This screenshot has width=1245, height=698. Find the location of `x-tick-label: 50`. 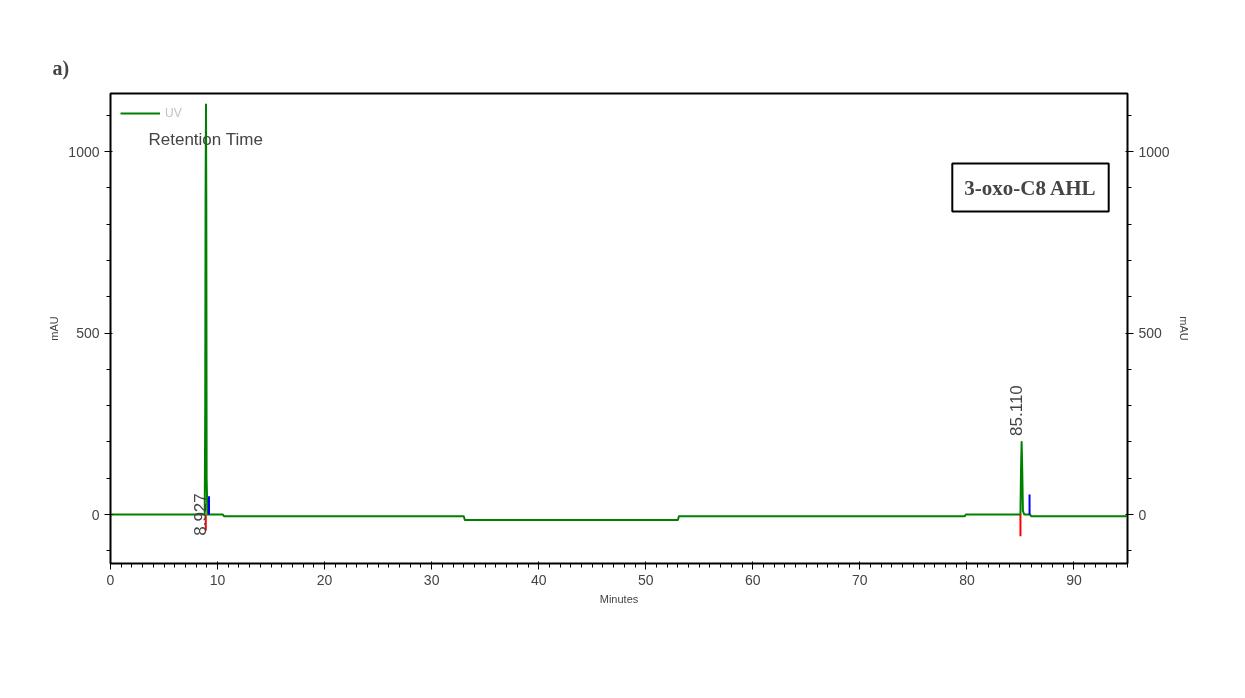

x-tick-label: 50 is located at coordinates (645, 579).